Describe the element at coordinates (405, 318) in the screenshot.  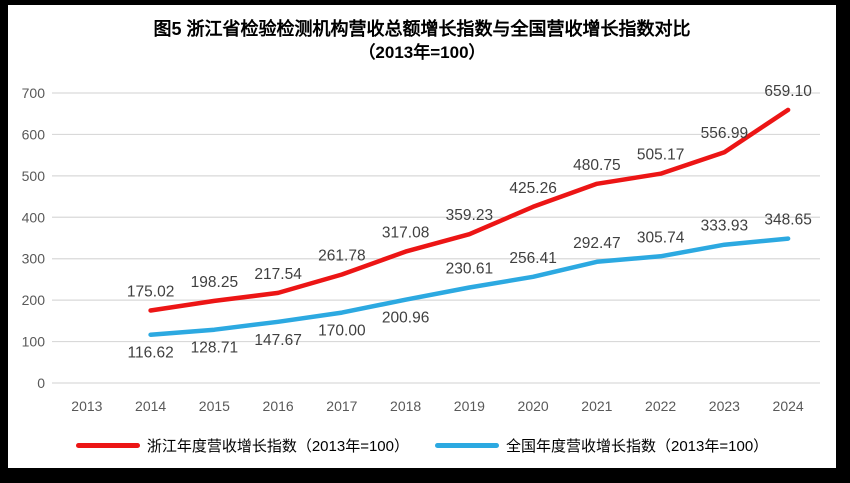
I see `data-label: 200.96` at that location.